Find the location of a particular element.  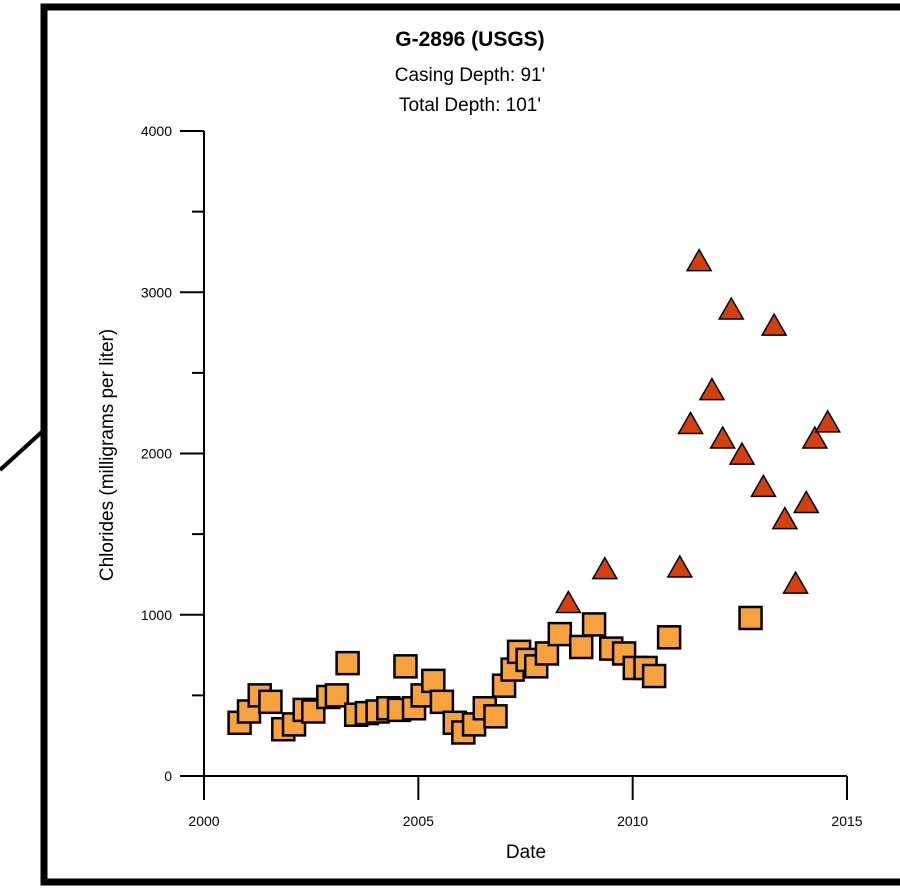

y-tick-label: 3000 is located at coordinates (156, 292).